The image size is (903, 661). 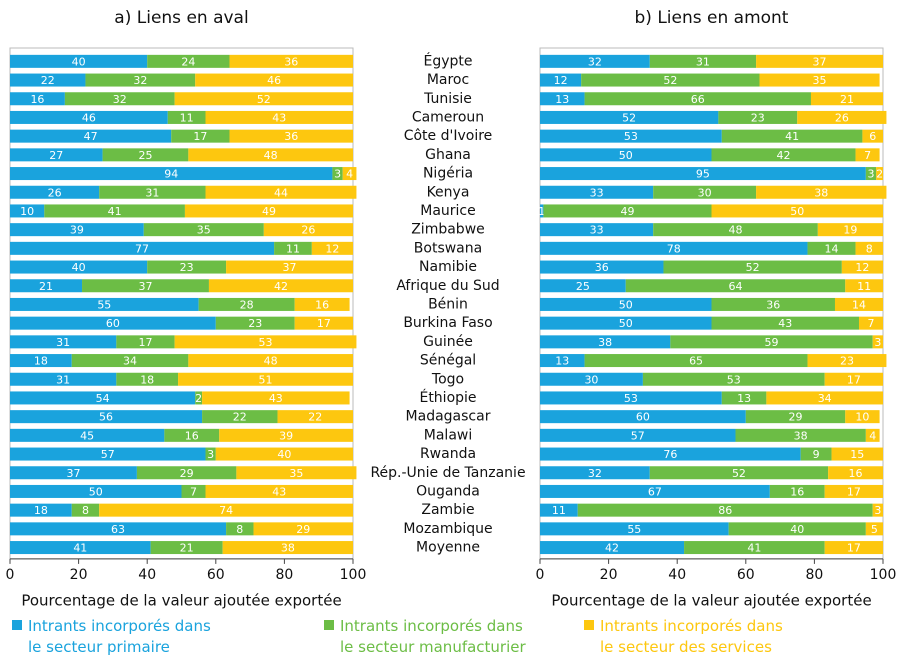 What do you see at coordinates (56, 155) in the screenshot?
I see `data-label: 27` at bounding box center [56, 155].